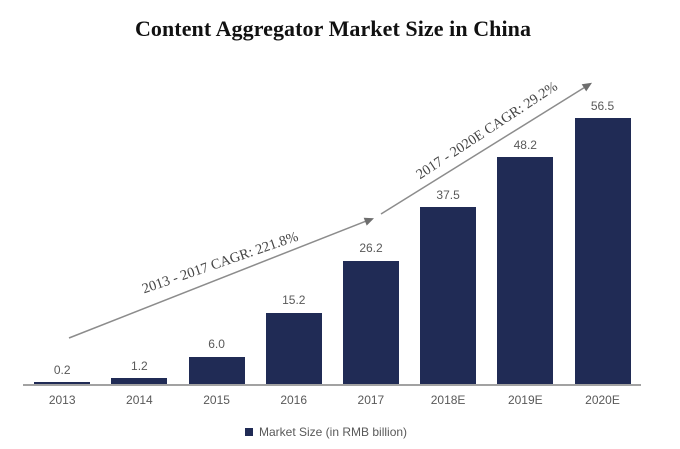 The height and width of the screenshot is (449, 680). What do you see at coordinates (220, 263) in the screenshot?
I see `svg-text: 2013 - 2017 CAGR: 221.8%` at bounding box center [220, 263].